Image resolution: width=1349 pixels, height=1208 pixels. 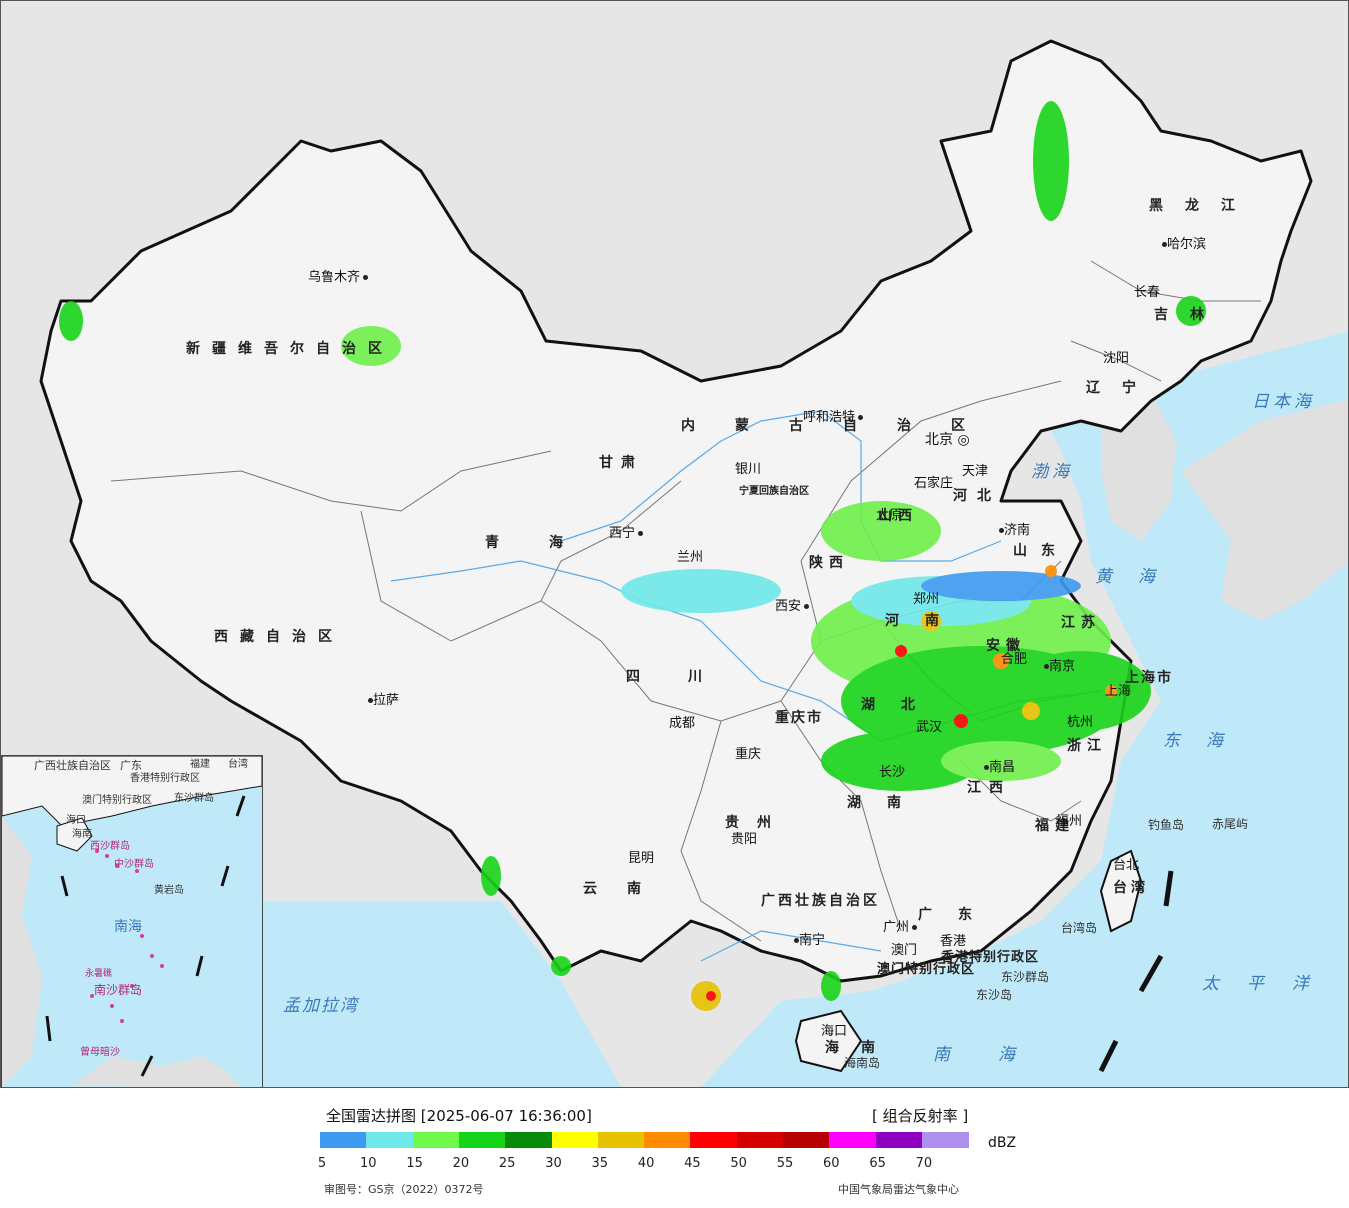 What do you see at coordinates (238, 764) in the screenshot?
I see `inset-label-taiwan: 台湾` at bounding box center [238, 764].